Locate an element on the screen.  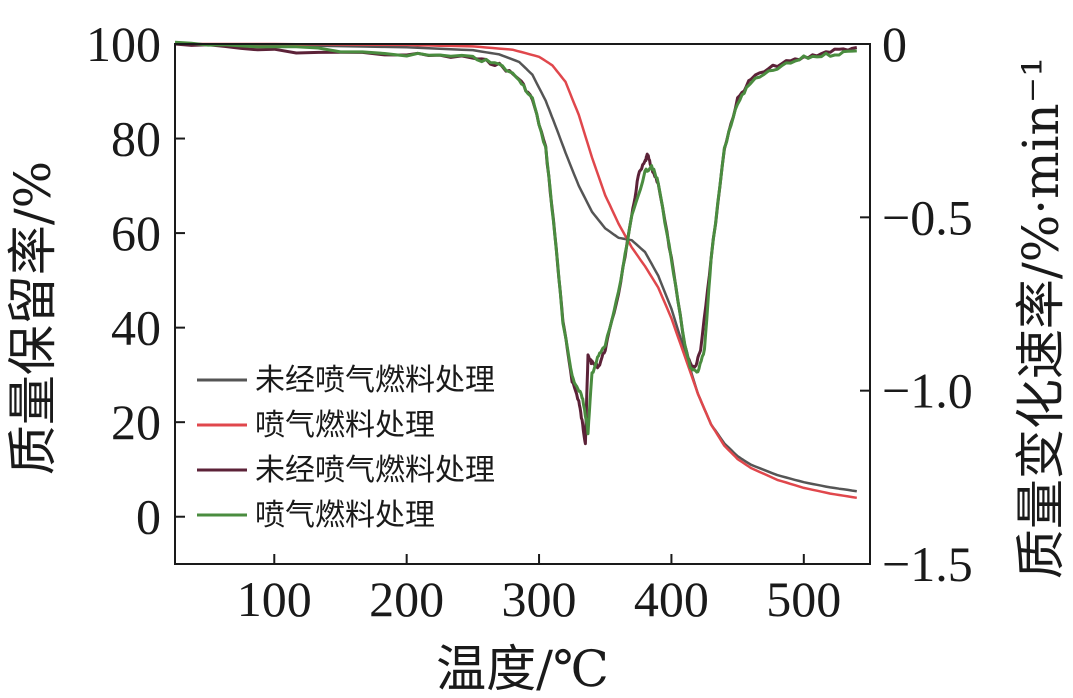
x-axis-title: 温度/℃ is located at coordinates (522, 669).